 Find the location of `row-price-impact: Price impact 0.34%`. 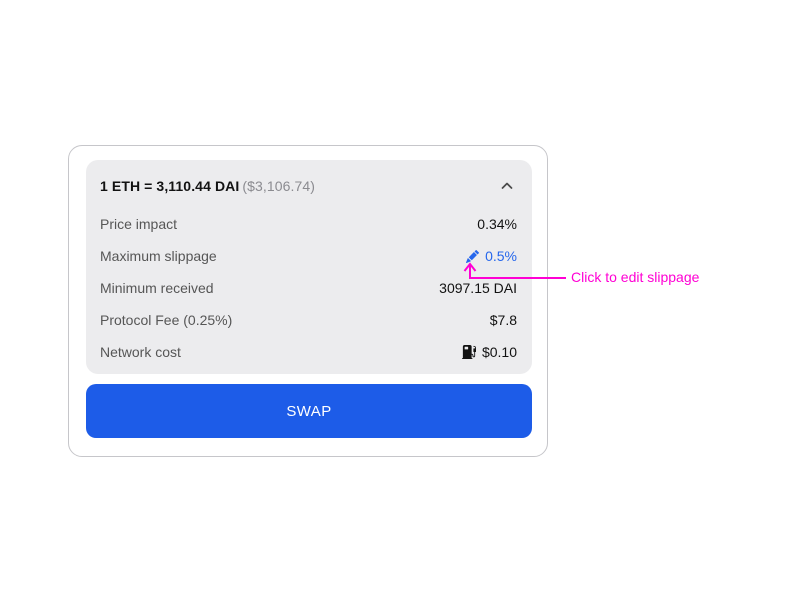

row-price-impact: Price impact 0.34% is located at coordinates (308, 224).